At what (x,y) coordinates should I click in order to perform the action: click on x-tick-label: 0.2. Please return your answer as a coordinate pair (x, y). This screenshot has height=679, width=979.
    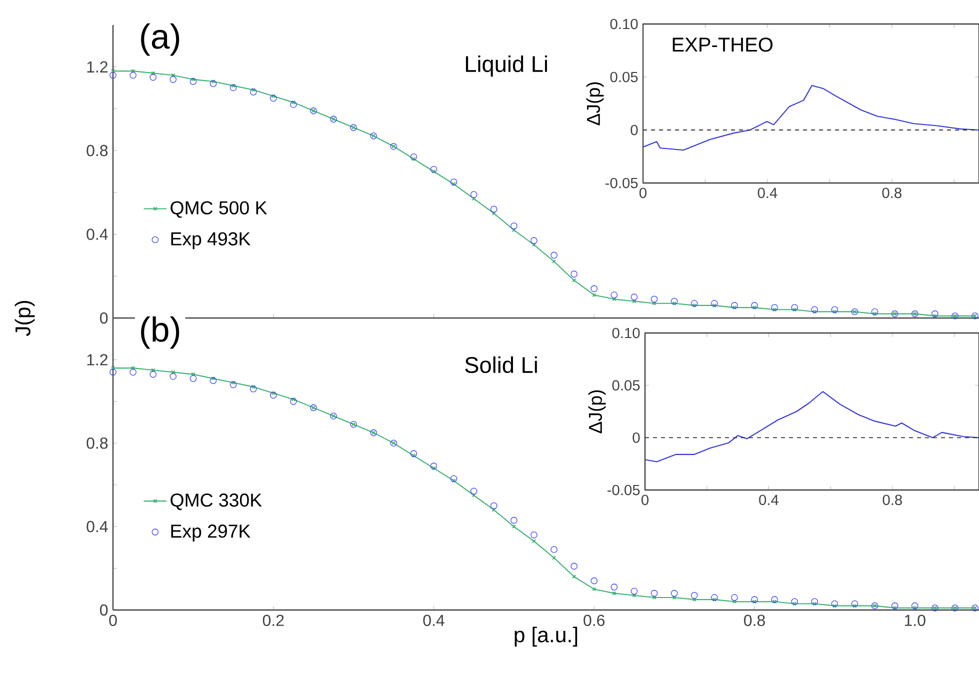
    Looking at the image, I should click on (273, 620).